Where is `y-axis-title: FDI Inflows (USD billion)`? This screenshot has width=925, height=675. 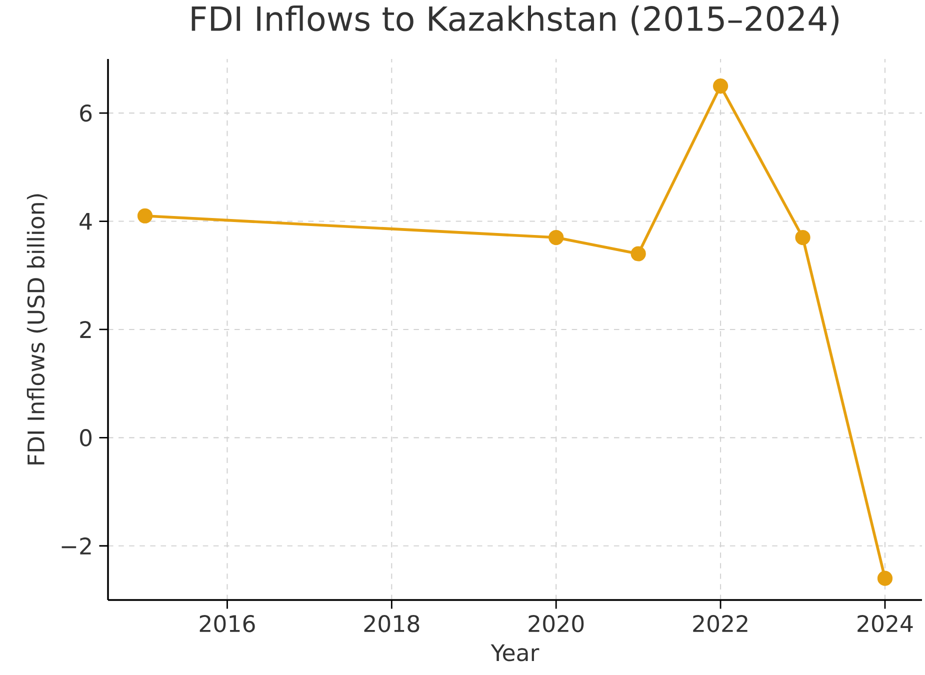
y-axis-title: FDI Inflows (USD billion) is located at coordinates (37, 329).